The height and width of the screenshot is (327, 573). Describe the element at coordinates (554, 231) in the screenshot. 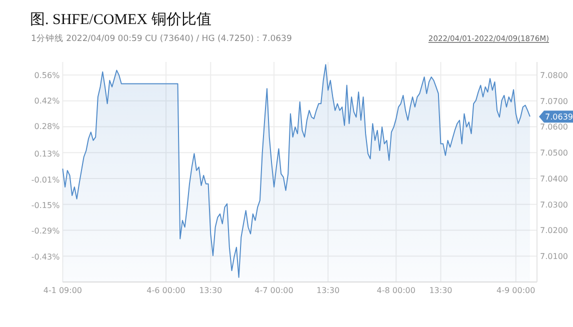

I see `y2-tick-label: 7.0200` at that location.